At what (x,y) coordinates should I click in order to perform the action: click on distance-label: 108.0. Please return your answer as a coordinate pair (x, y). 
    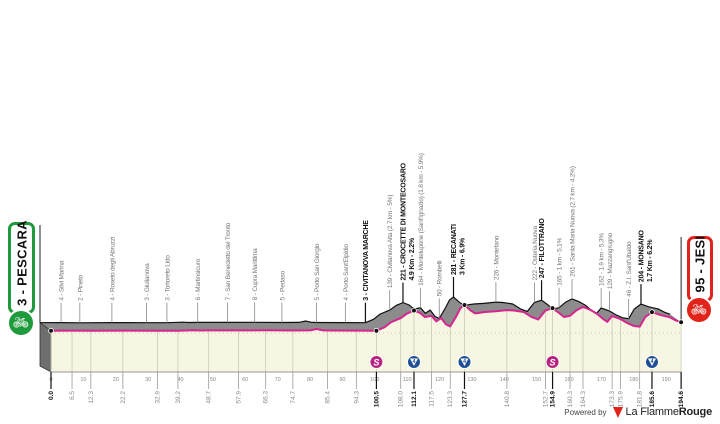
    Looking at the image, I should click on (401, 399).